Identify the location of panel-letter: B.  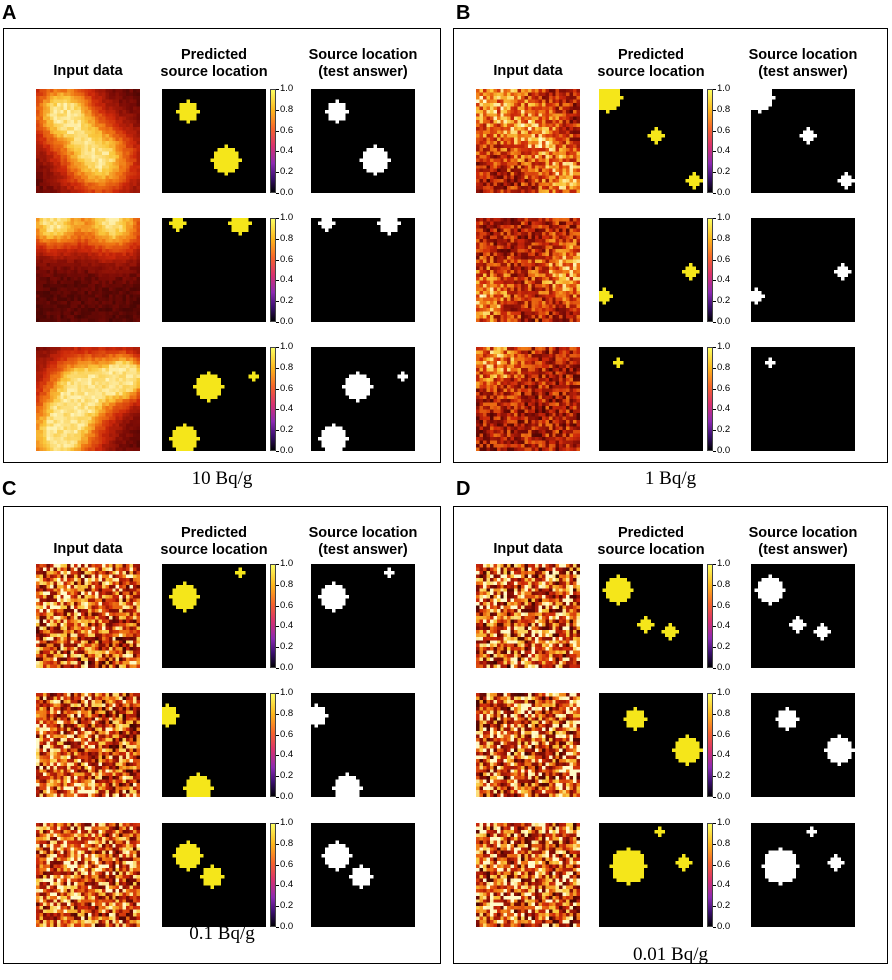
(463, 13).